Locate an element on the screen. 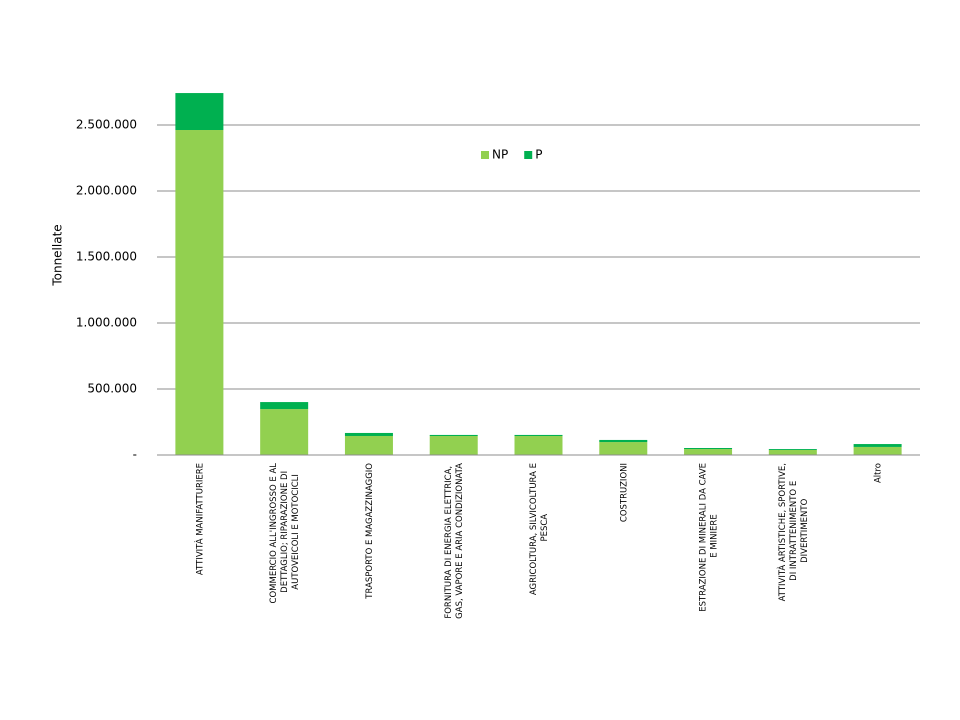 Image resolution: width=960 pixels, height=720 pixels. x-tick-label: Altro is located at coordinates (878, 473).